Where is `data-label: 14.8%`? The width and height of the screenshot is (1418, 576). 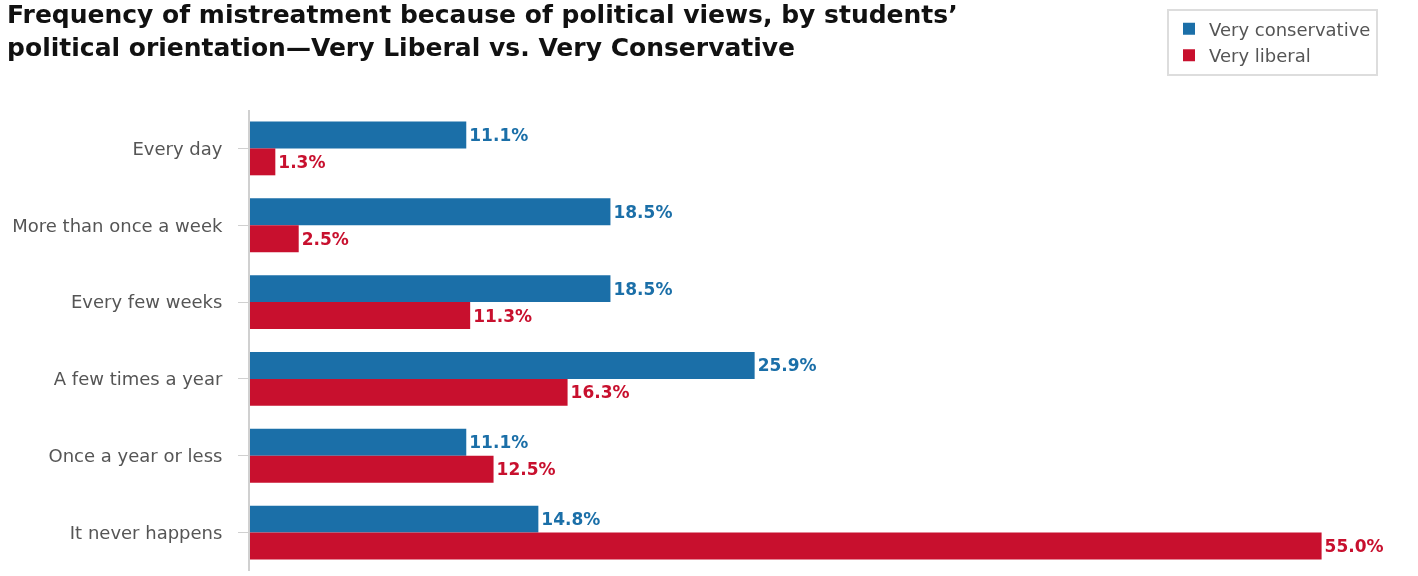 data-label: 14.8% is located at coordinates (571, 519).